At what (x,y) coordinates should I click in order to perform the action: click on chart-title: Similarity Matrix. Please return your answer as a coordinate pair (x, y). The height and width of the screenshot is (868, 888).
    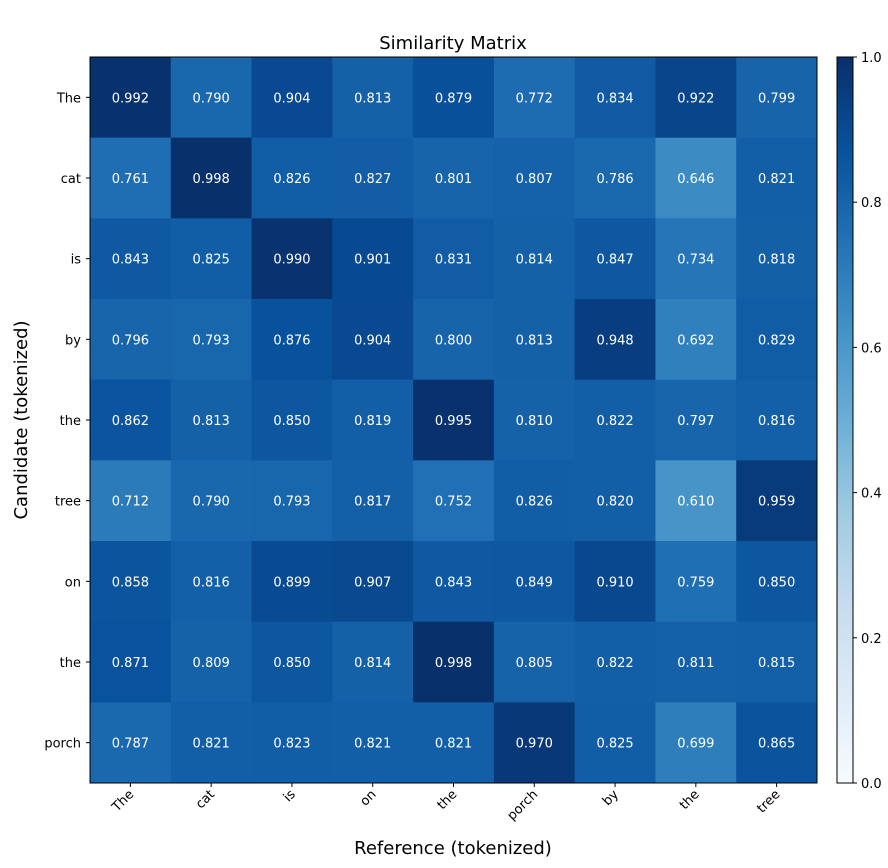
    Looking at the image, I should click on (453, 43).